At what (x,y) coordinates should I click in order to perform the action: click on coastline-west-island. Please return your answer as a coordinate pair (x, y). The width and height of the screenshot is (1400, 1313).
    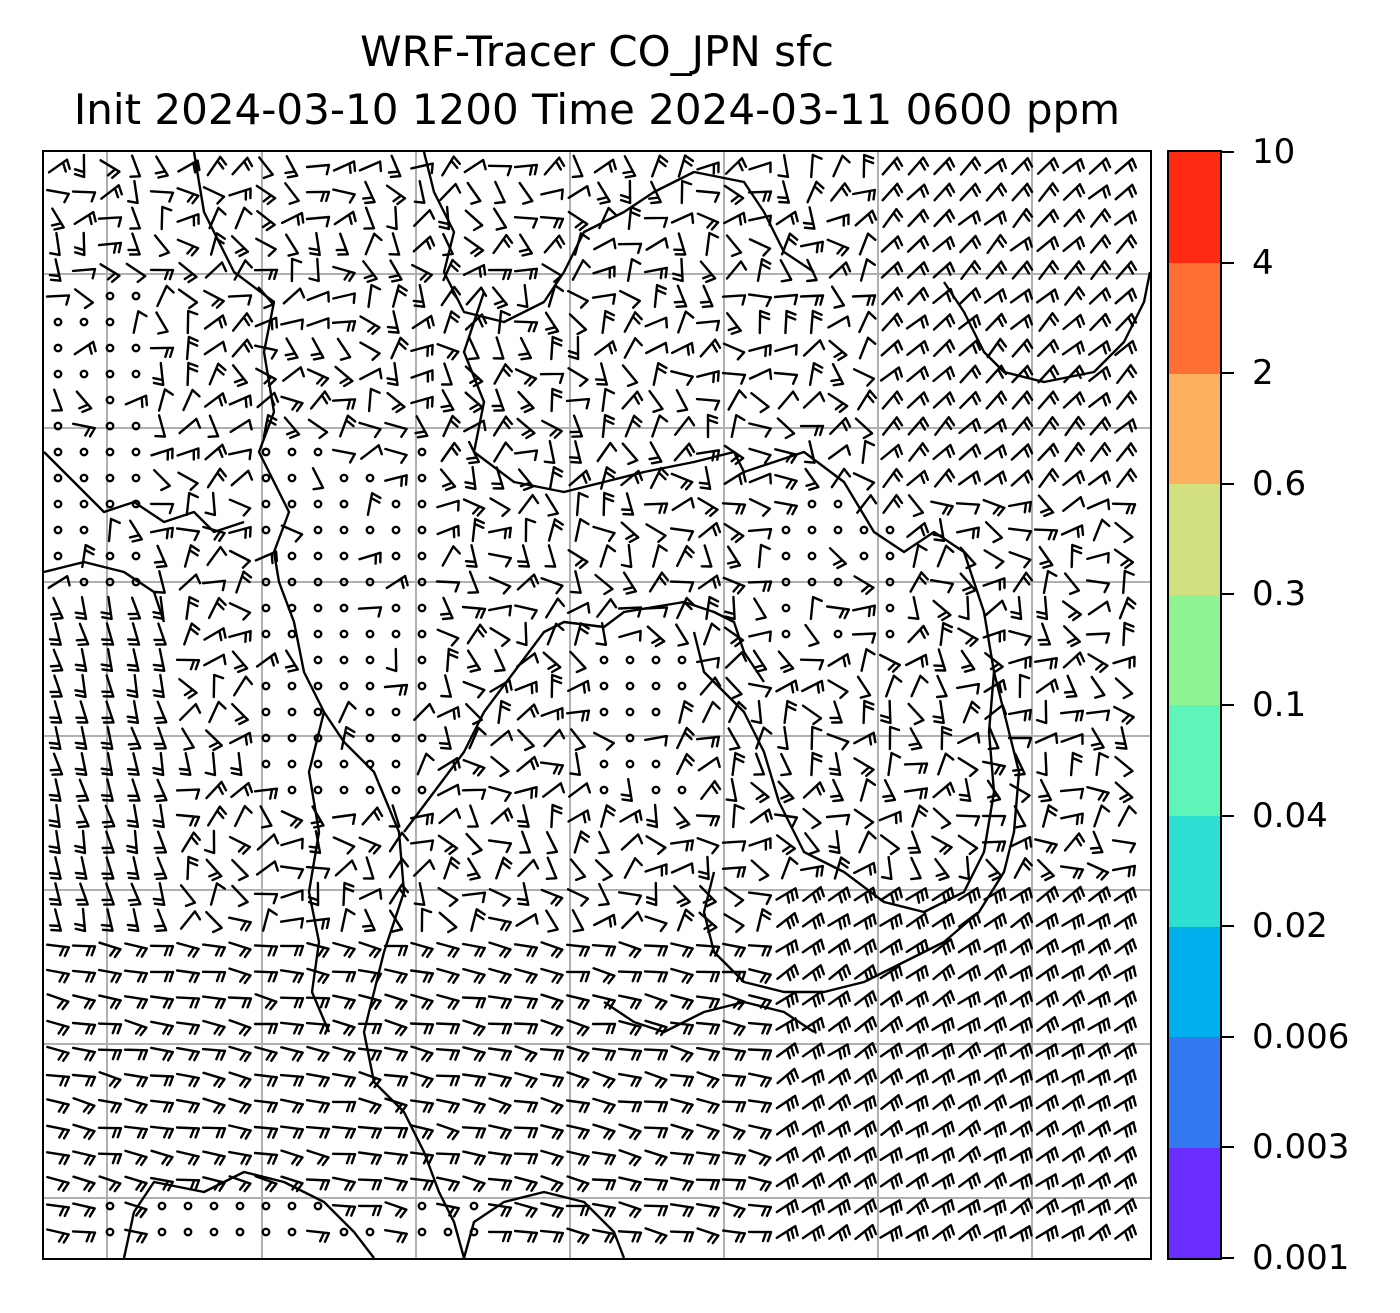
    Looking at the image, I should click on (105, 591).